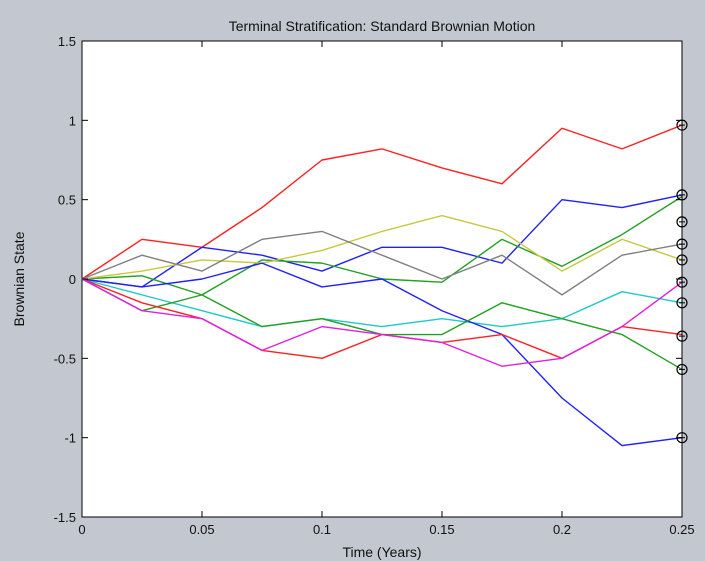 Image resolution: width=705 pixels, height=561 pixels. What do you see at coordinates (322, 529) in the screenshot?
I see `x-tick-label: 0.1` at bounding box center [322, 529].